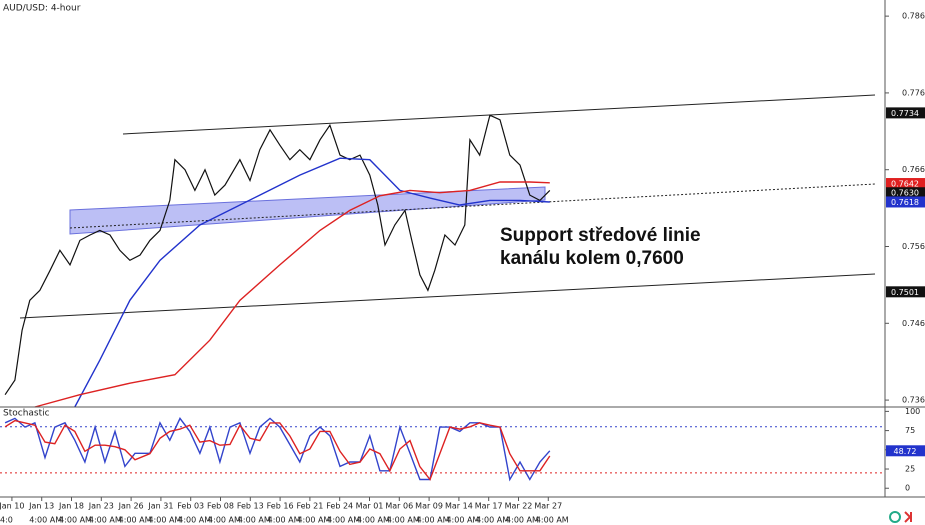 This screenshot has width=925, height=525. I want to click on x-tick-label: Mar 01, so click(370, 506).